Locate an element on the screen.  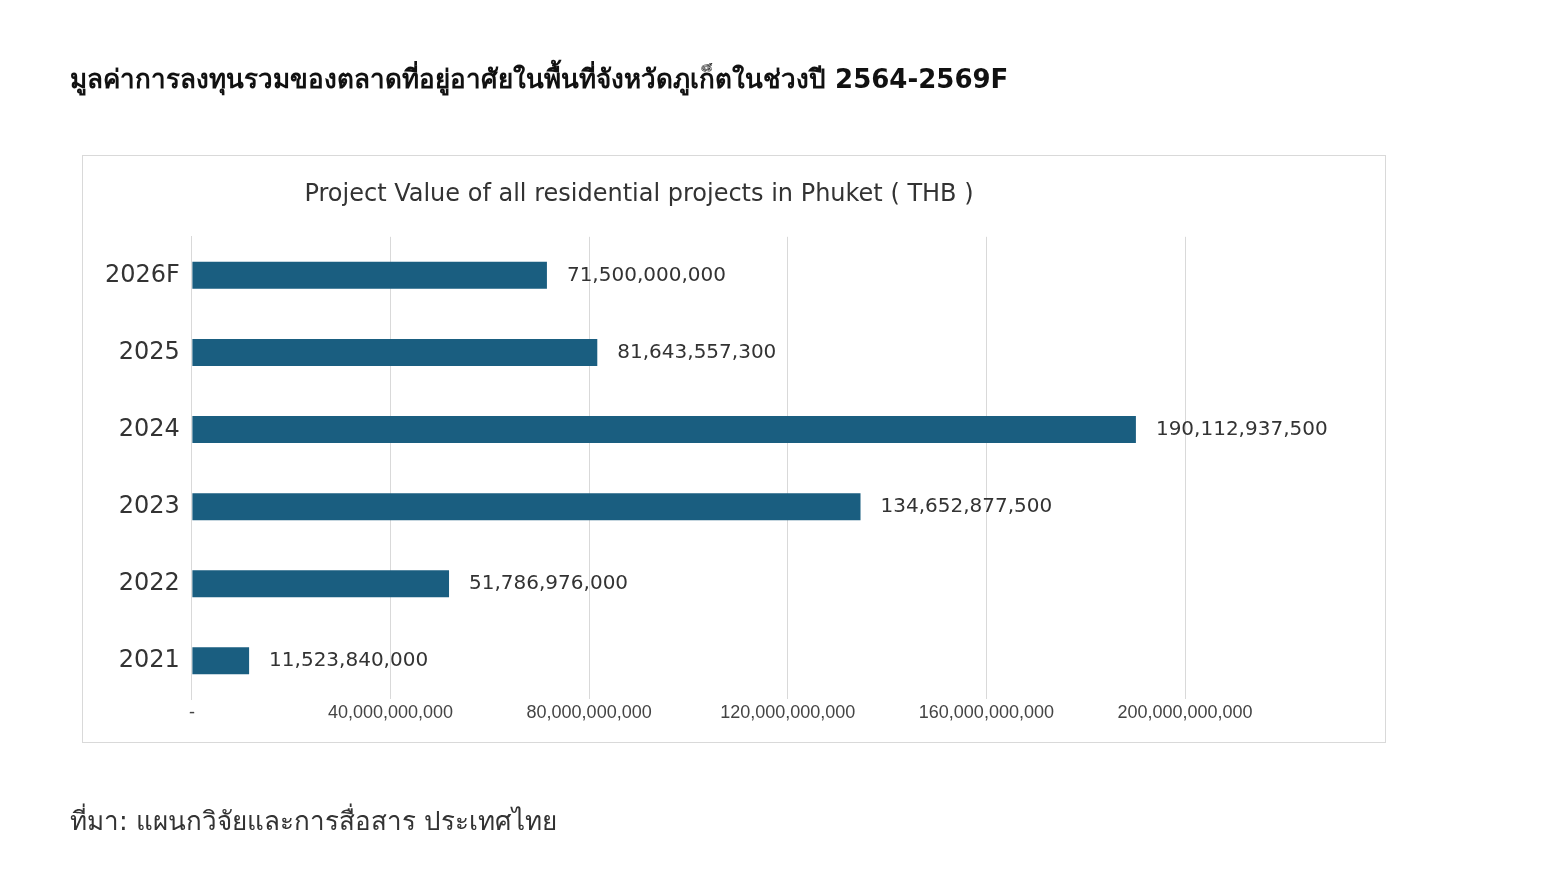
x-tick-label: 200,000,000,000 is located at coordinates (1185, 712).